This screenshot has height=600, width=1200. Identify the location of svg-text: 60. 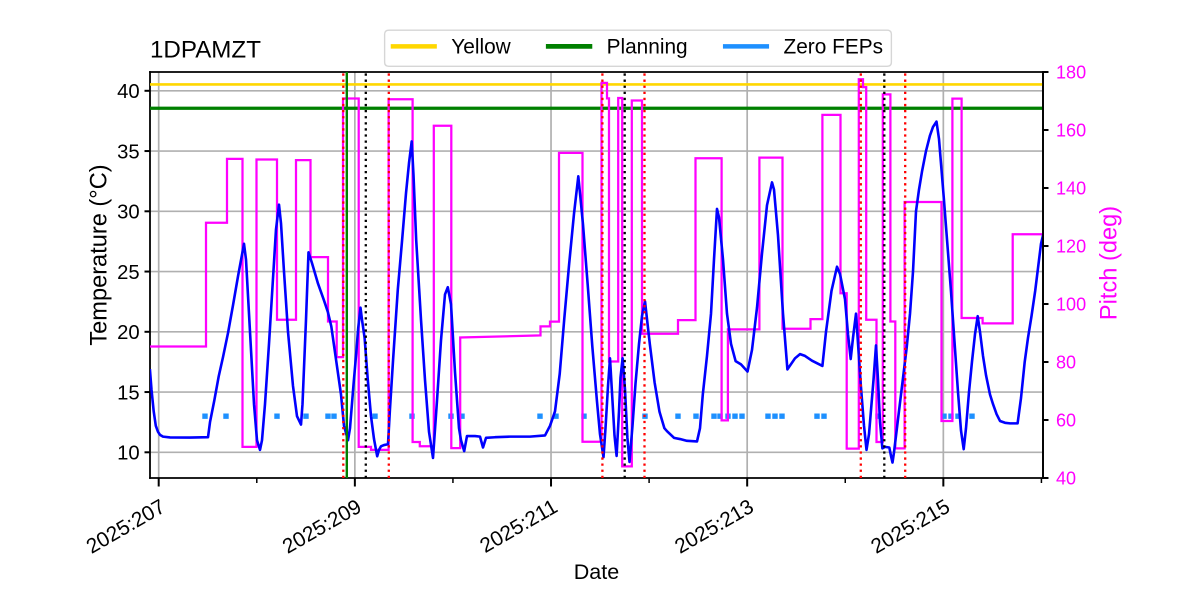
(1066, 421).